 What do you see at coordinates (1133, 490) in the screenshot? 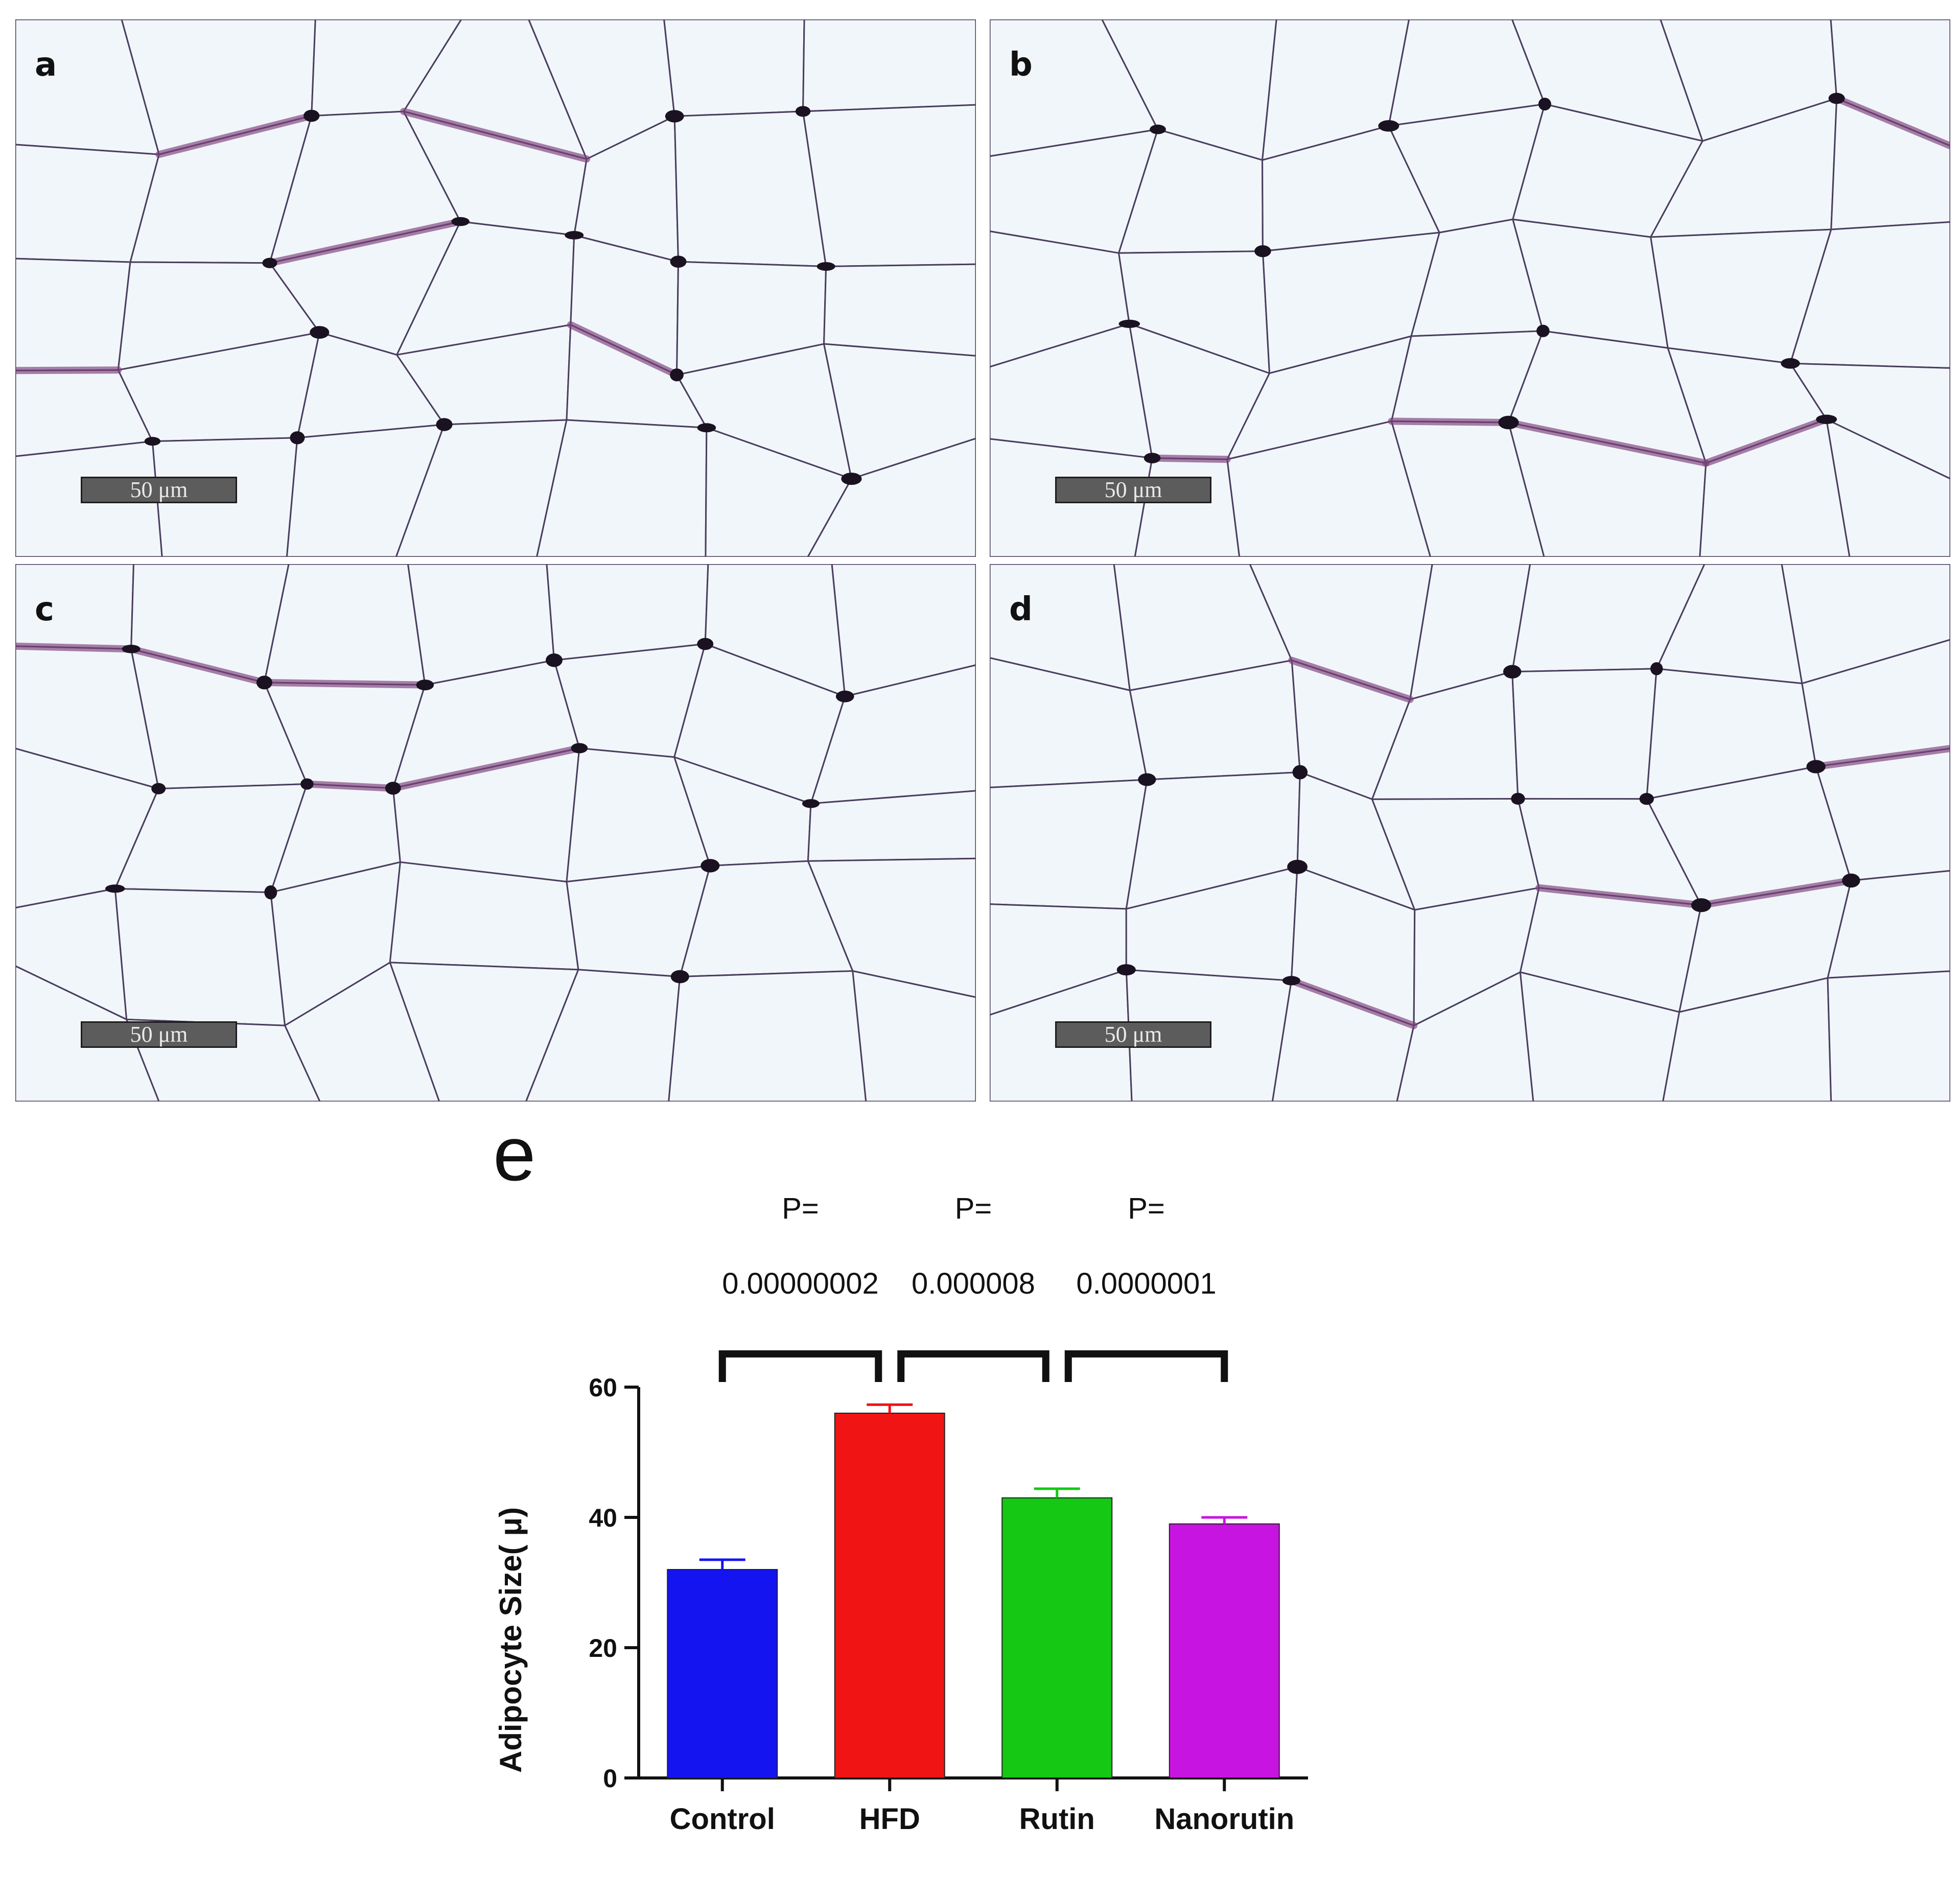
I see `scale-bar-b: 50 μm` at bounding box center [1133, 490].